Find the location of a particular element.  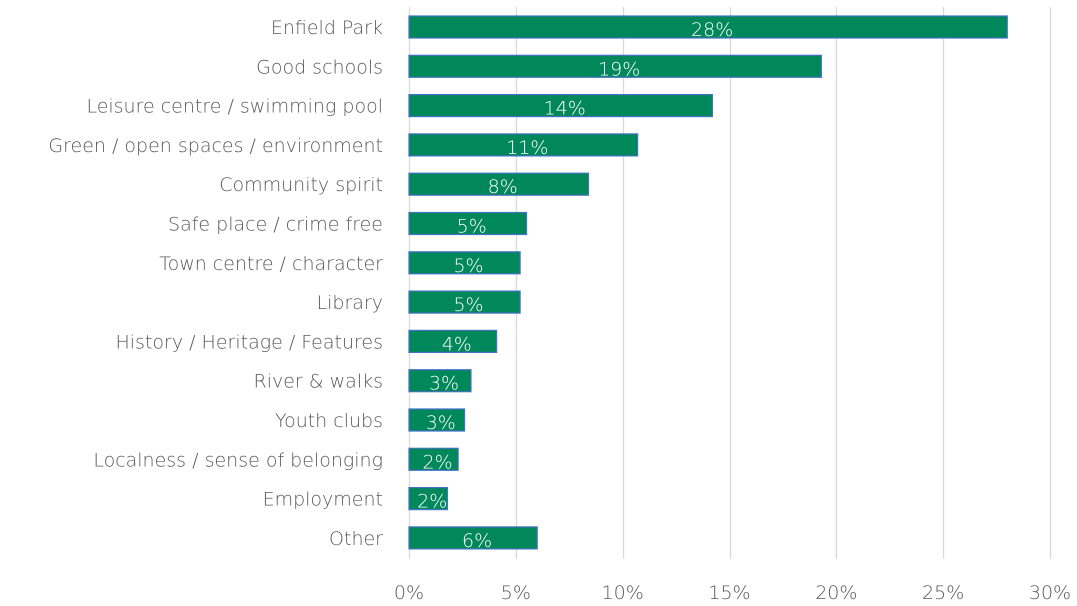

category-label: River & walks is located at coordinates (318, 382).